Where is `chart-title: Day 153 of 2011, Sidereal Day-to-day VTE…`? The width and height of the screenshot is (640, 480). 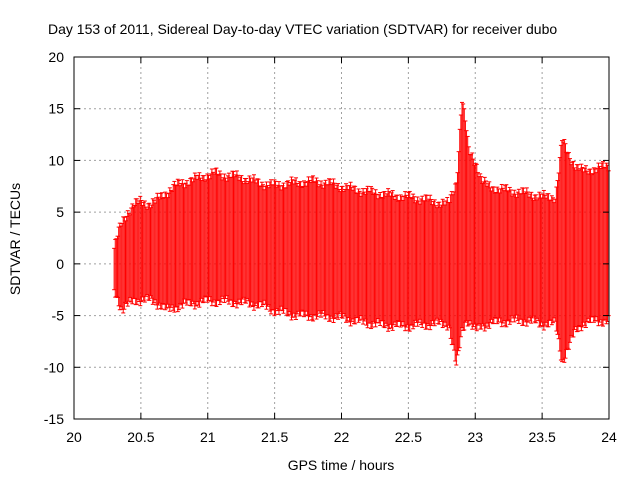 chart-title: Day 153 of 2011, Sidereal Day-to-day VTE… is located at coordinates (302, 29).